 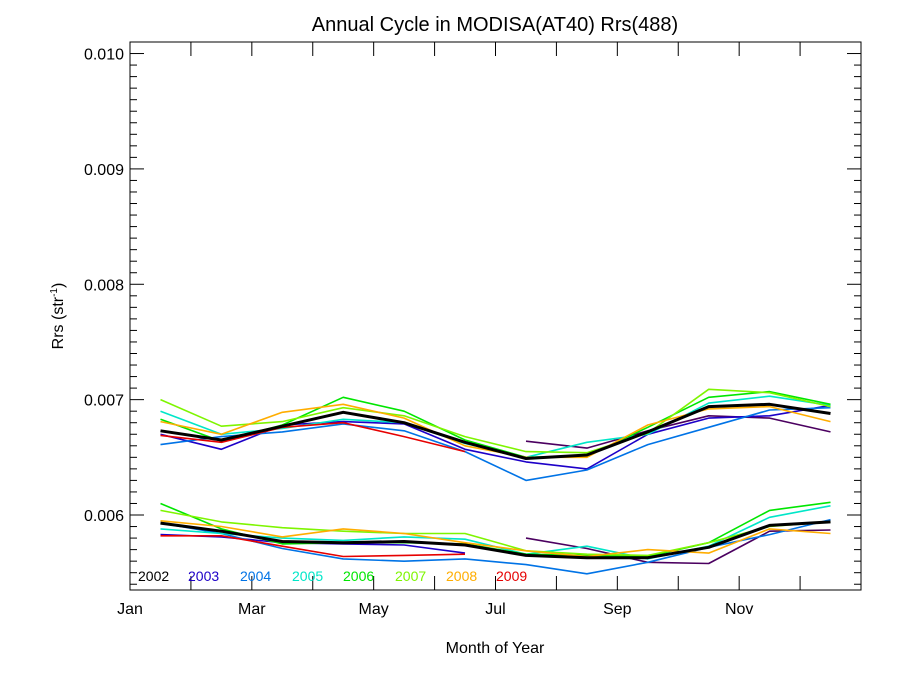 What do you see at coordinates (358, 576) in the screenshot?
I see `legend-entry-2006: 2006` at bounding box center [358, 576].